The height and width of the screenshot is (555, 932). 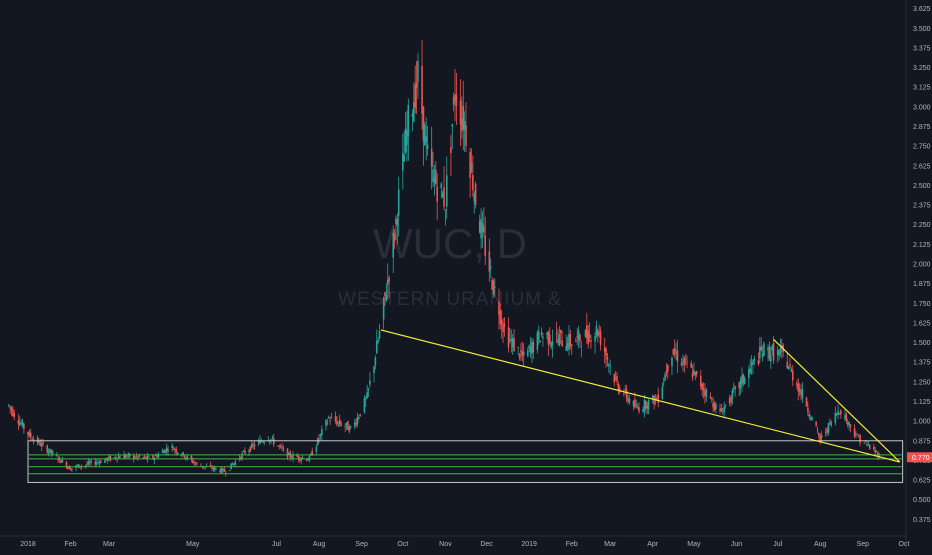 I want to click on price-tick-label: 0.375, so click(x=922, y=520).